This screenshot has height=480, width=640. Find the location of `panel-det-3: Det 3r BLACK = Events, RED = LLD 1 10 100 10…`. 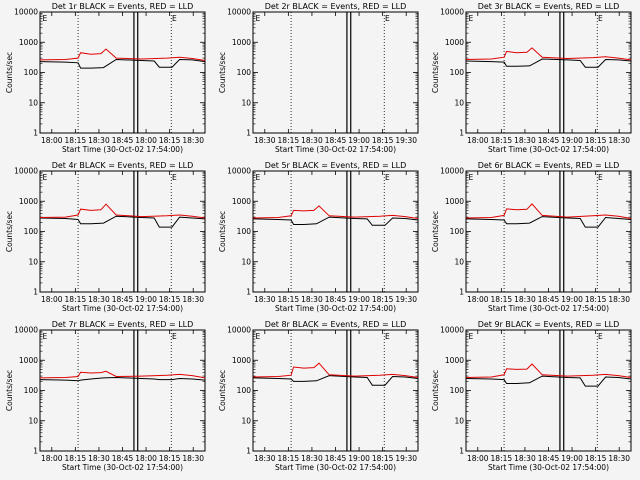

panel-det-3: Det 3r BLACK = Events, RED = LLD 1 10 100 10… is located at coordinates (531, 78).